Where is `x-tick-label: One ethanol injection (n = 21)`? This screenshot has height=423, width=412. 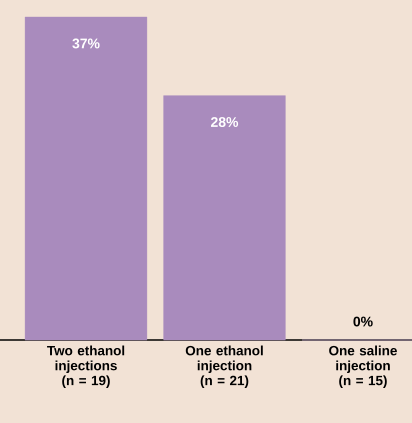 x-tick-label: One ethanol injection (n = 21) is located at coordinates (224, 367).